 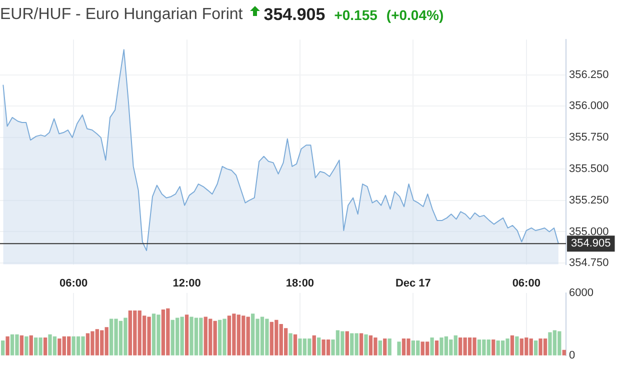 What do you see at coordinates (413, 284) in the screenshot?
I see `x-tick-label: Dec 17` at bounding box center [413, 284].